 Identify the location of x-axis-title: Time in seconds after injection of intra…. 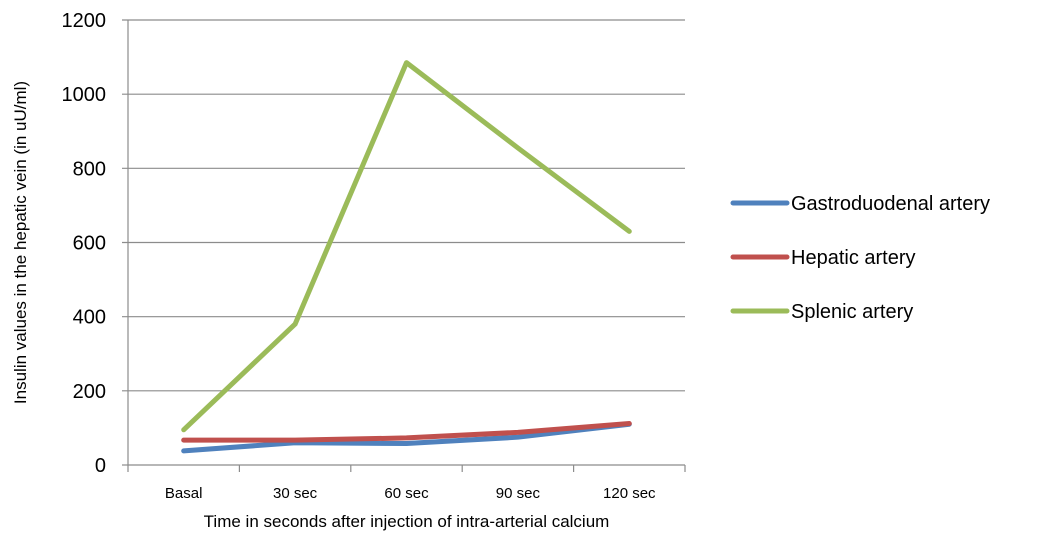
(407, 521).